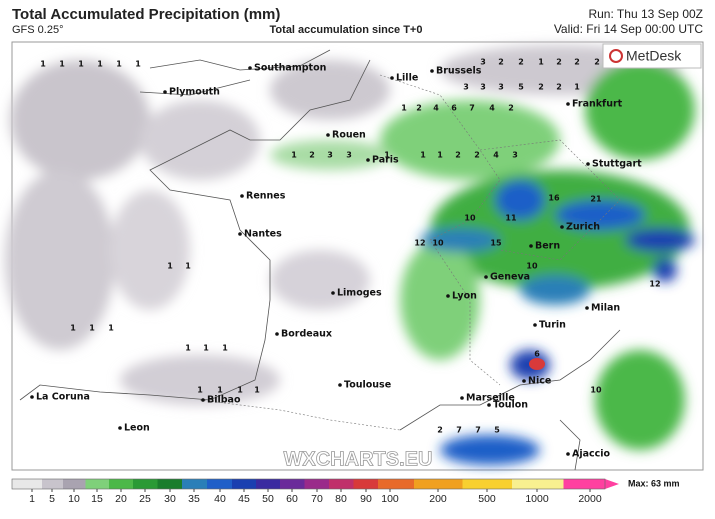 This screenshot has width=715, height=519. I want to click on city-label: Geneva, so click(510, 277).